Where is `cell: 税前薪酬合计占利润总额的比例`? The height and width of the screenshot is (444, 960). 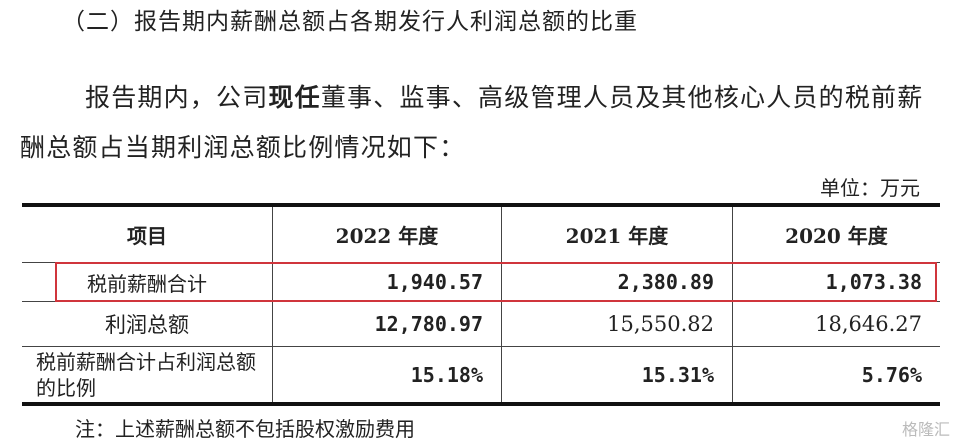
cell: 税前薪酬合计占利润总额的比例 is located at coordinates (147, 375).